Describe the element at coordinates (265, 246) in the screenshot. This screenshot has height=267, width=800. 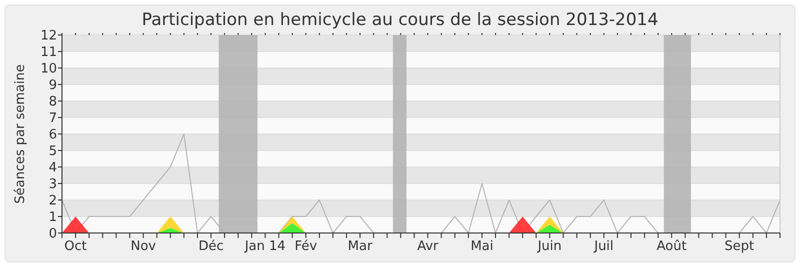
I see `x-tick-label: Jan 14` at that location.